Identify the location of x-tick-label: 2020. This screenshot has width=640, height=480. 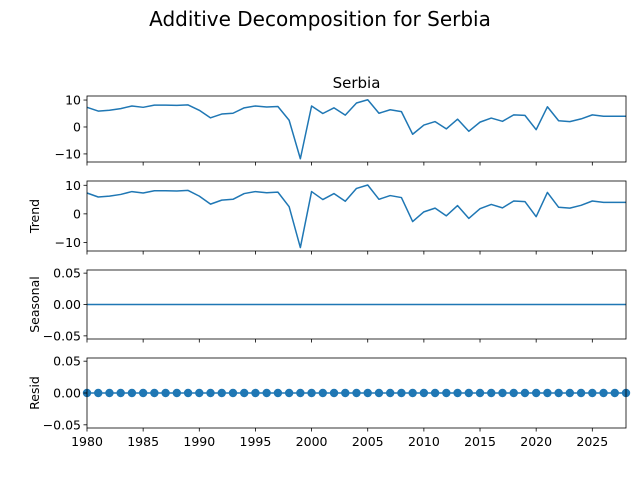
(536, 441).